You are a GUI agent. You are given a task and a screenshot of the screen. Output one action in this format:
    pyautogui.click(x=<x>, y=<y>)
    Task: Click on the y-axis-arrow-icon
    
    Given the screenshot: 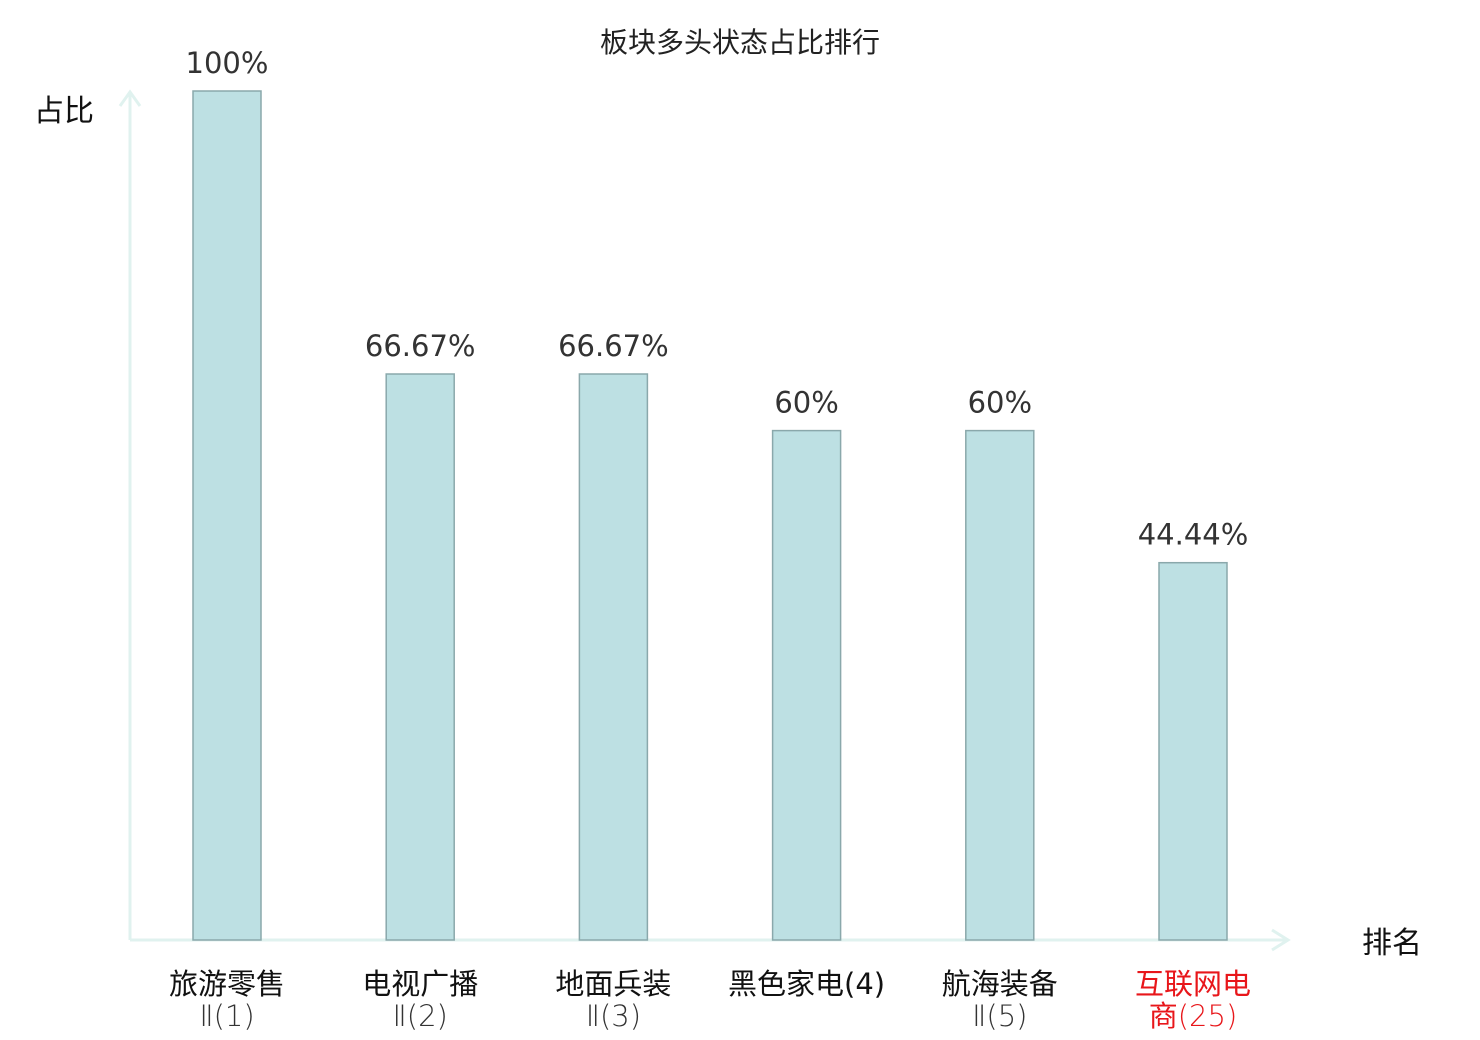 What is the action you would take?
    pyautogui.click(x=130, y=98)
    